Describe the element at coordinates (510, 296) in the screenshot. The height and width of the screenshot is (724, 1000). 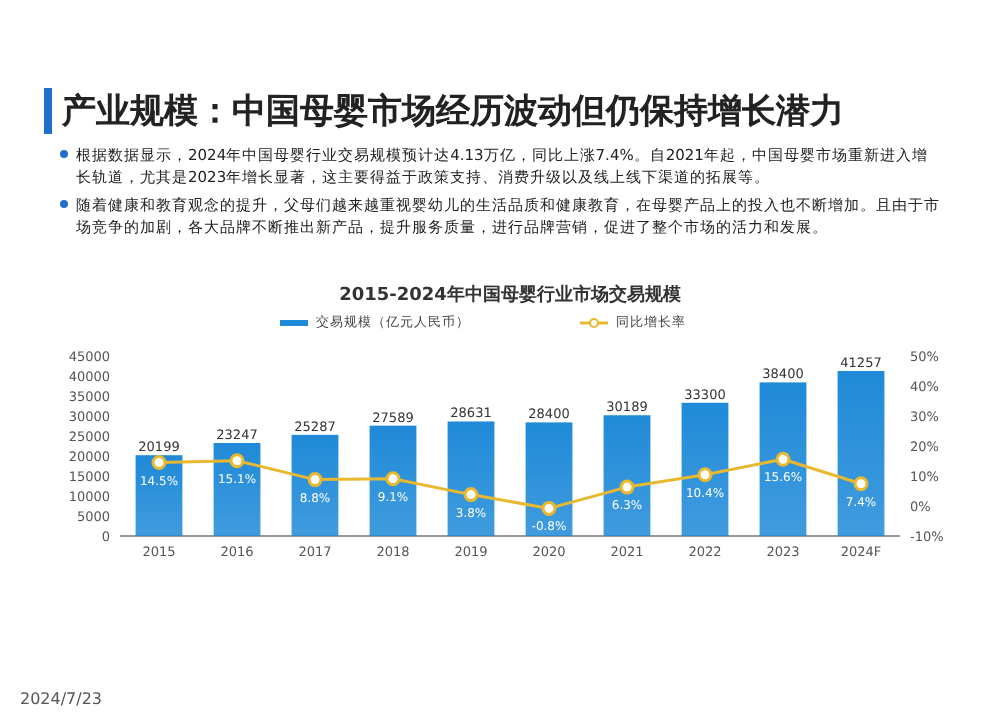
I see `subtitle: 2015-2024年中国母婴行业市场交易规模` at that location.